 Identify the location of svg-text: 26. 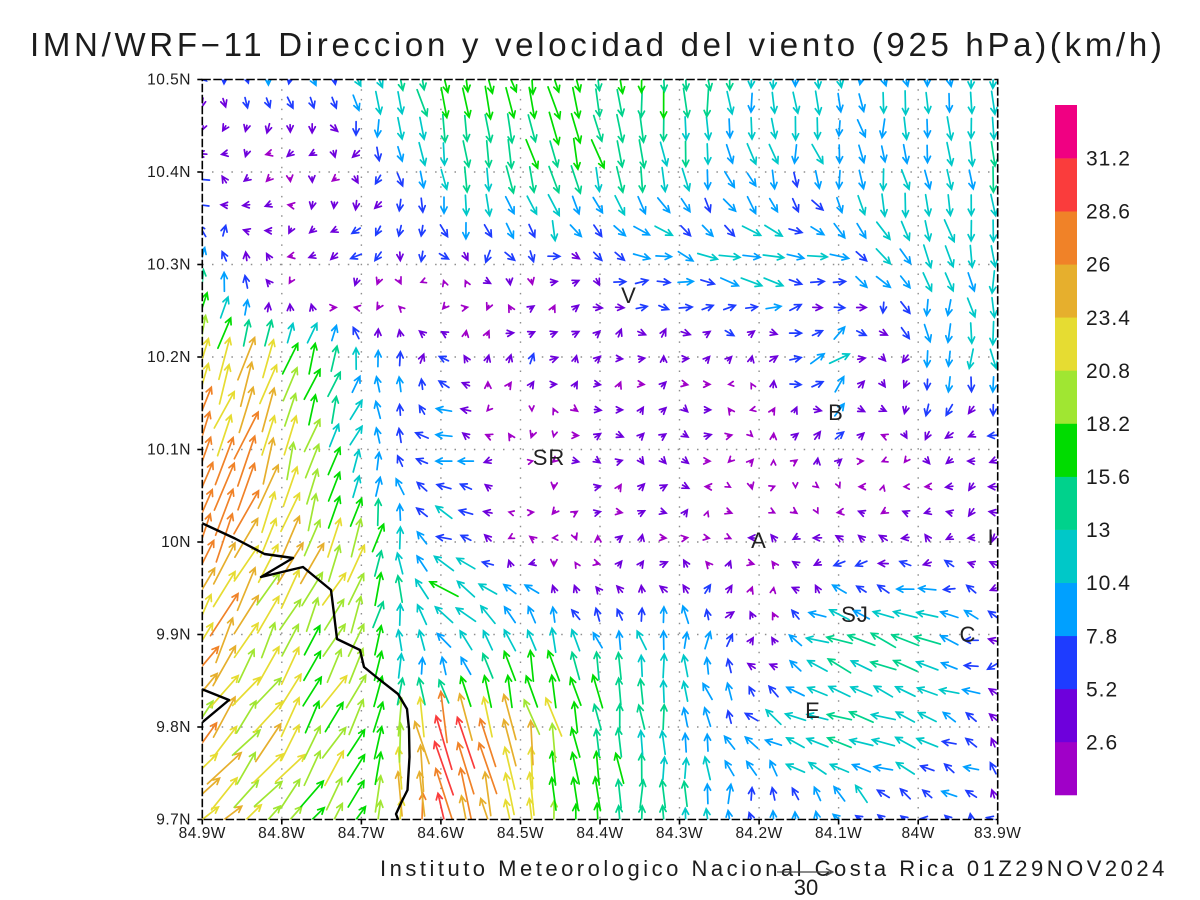
(1098, 265).